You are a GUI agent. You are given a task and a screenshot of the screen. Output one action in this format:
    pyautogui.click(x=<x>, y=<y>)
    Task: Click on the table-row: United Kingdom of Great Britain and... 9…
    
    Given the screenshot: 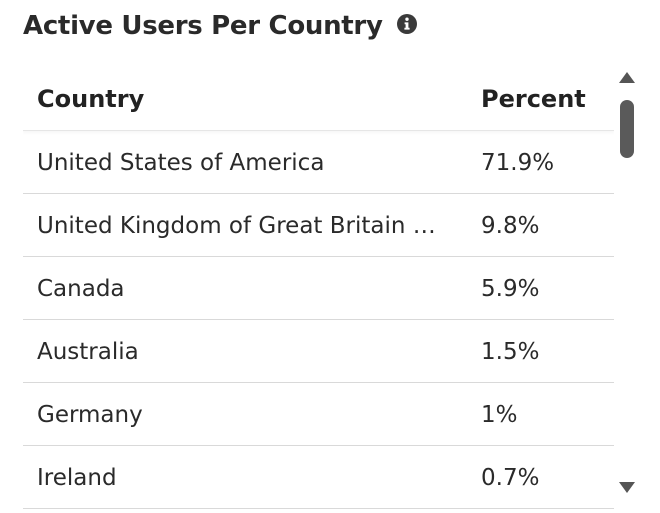 What is the action you would take?
    pyautogui.click(x=318, y=225)
    